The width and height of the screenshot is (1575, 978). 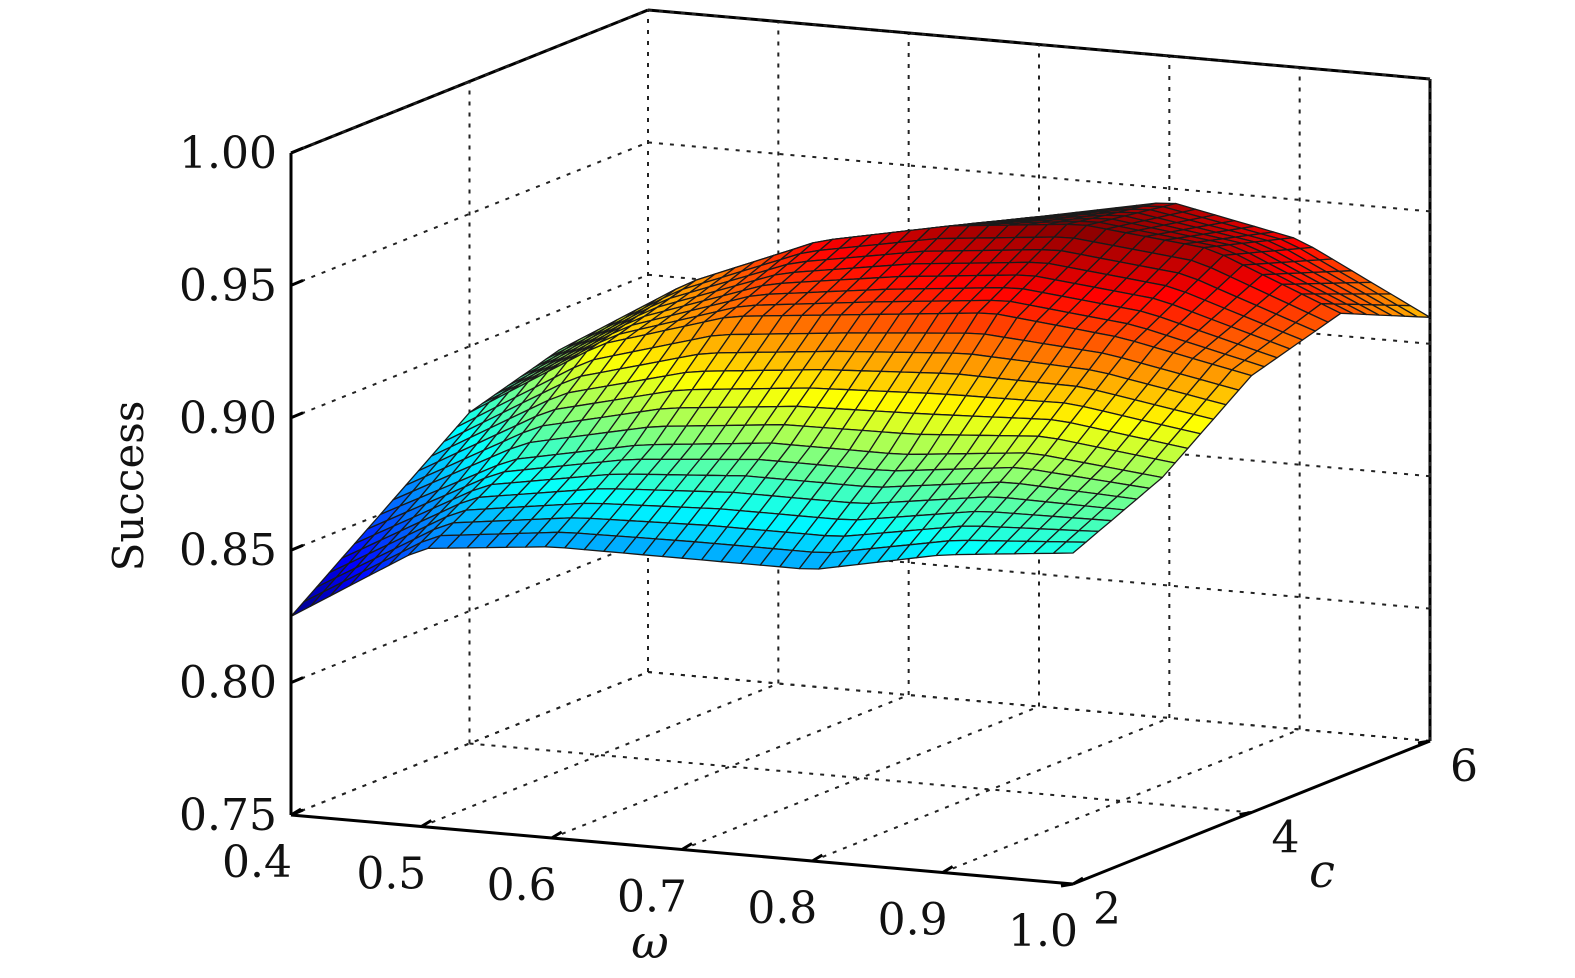 I want to click on x-tick-label: 0.7, so click(x=652, y=897).